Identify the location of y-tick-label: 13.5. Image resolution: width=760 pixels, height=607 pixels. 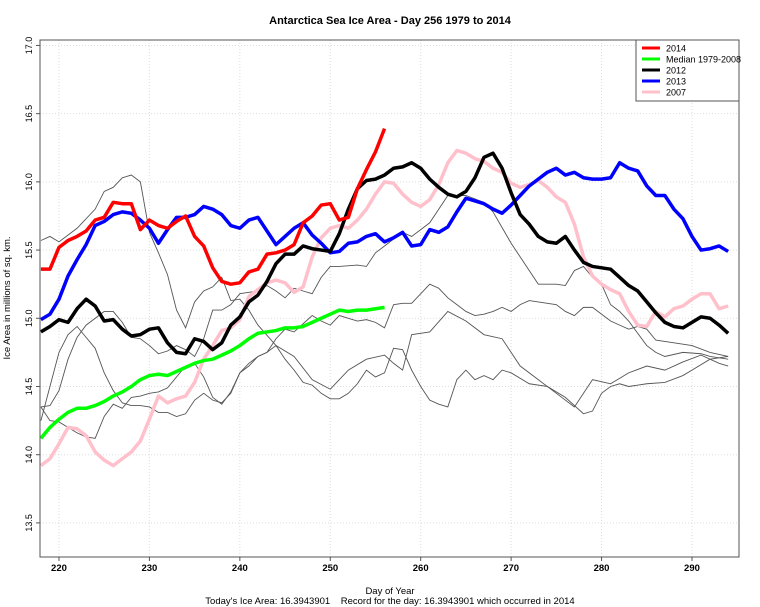
(29, 523).